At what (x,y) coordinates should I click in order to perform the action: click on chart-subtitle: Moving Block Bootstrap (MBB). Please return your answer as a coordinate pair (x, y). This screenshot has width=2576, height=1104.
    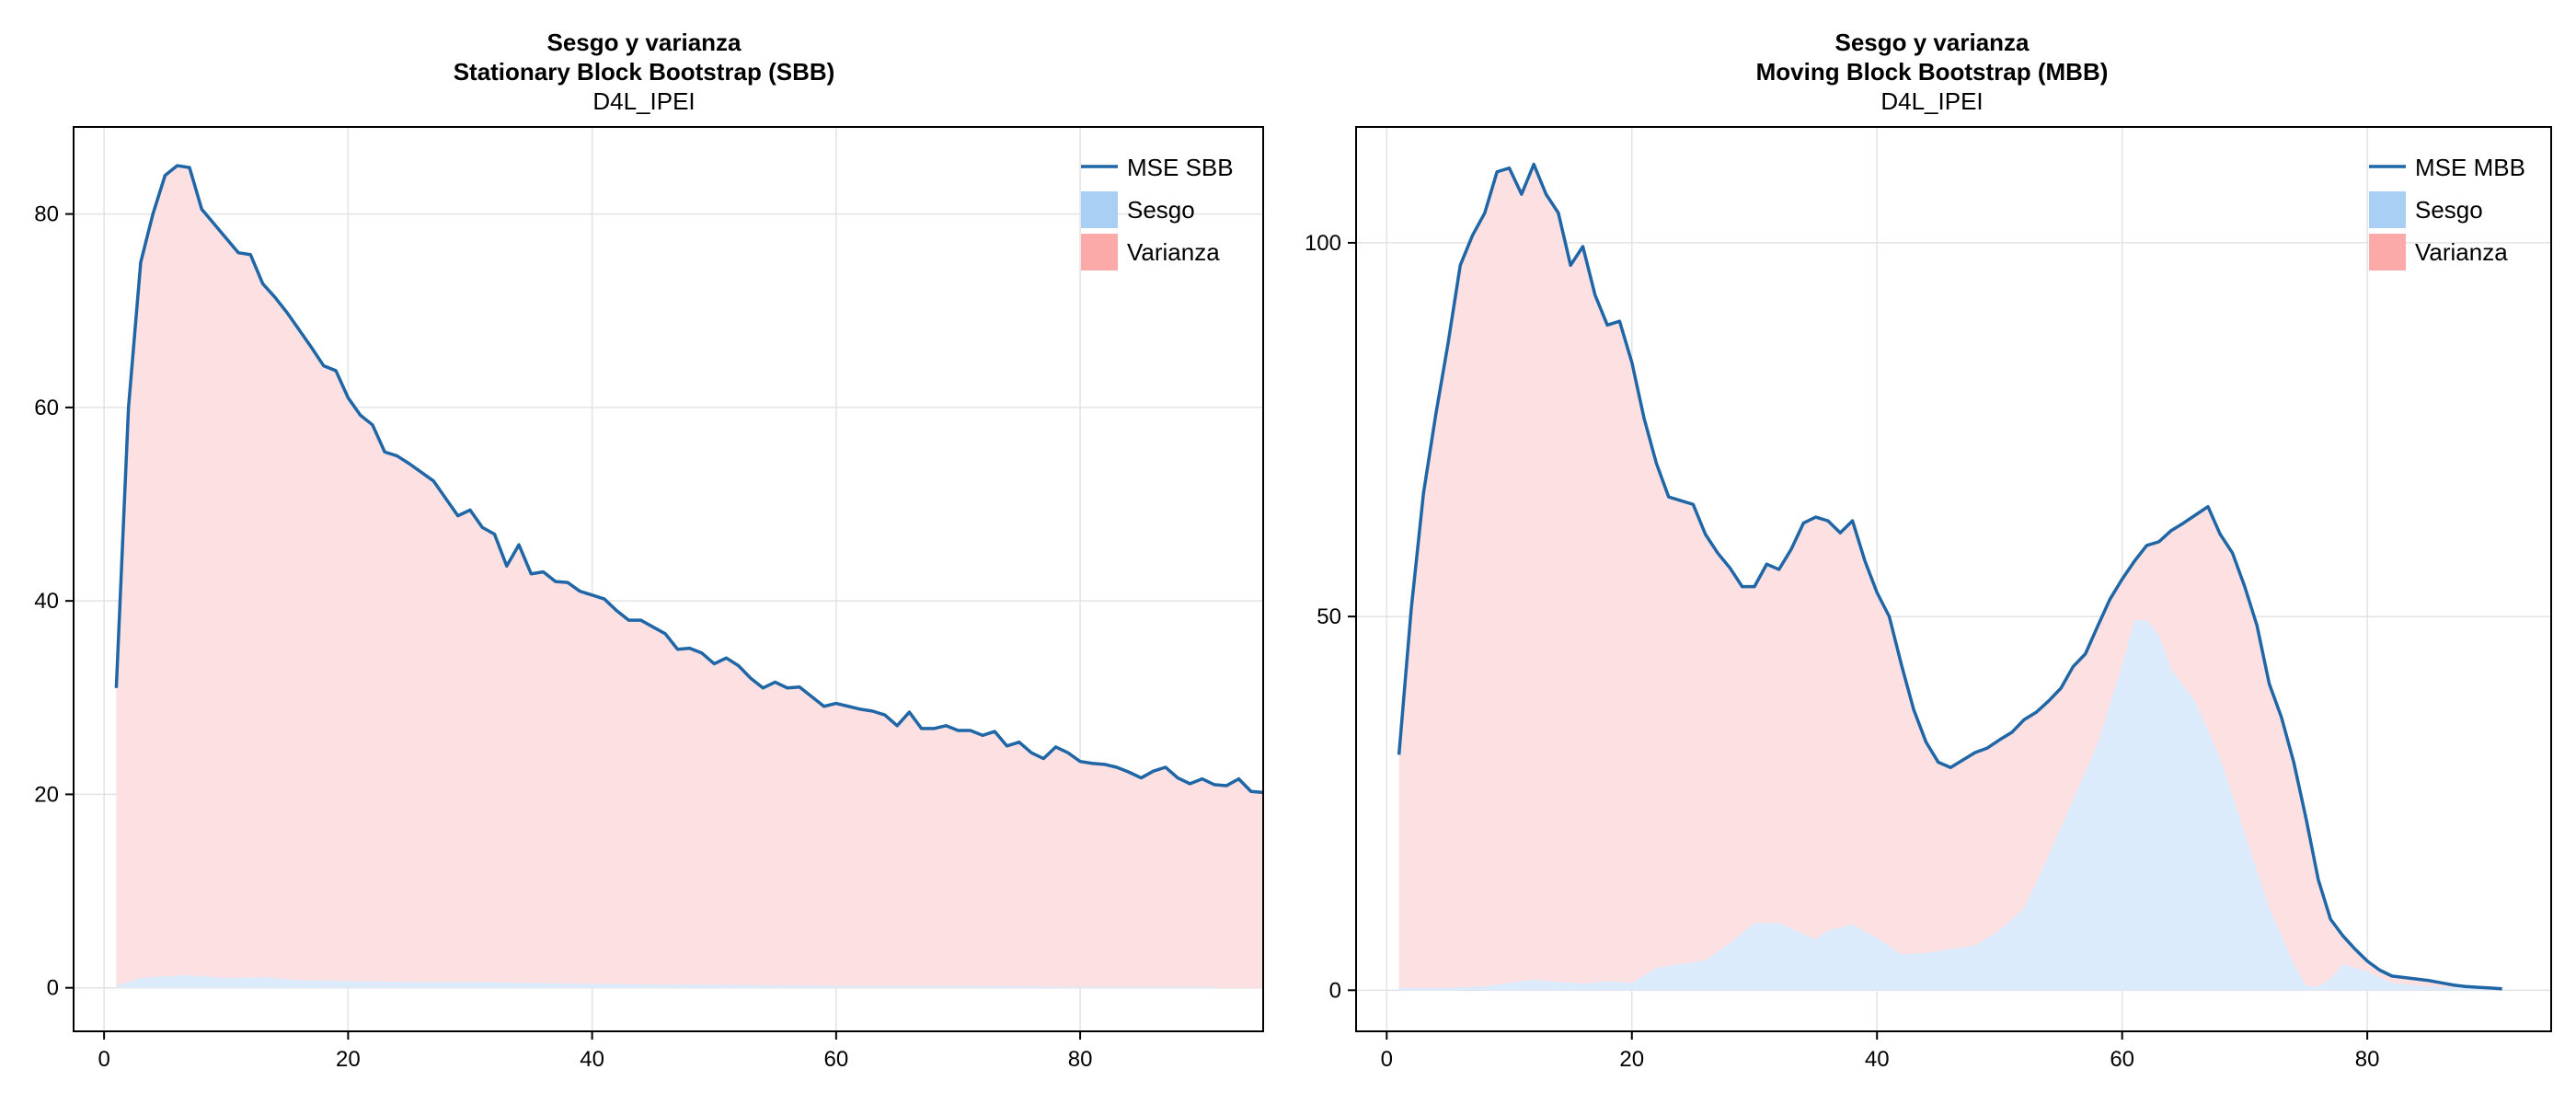
    Looking at the image, I should click on (1932, 72).